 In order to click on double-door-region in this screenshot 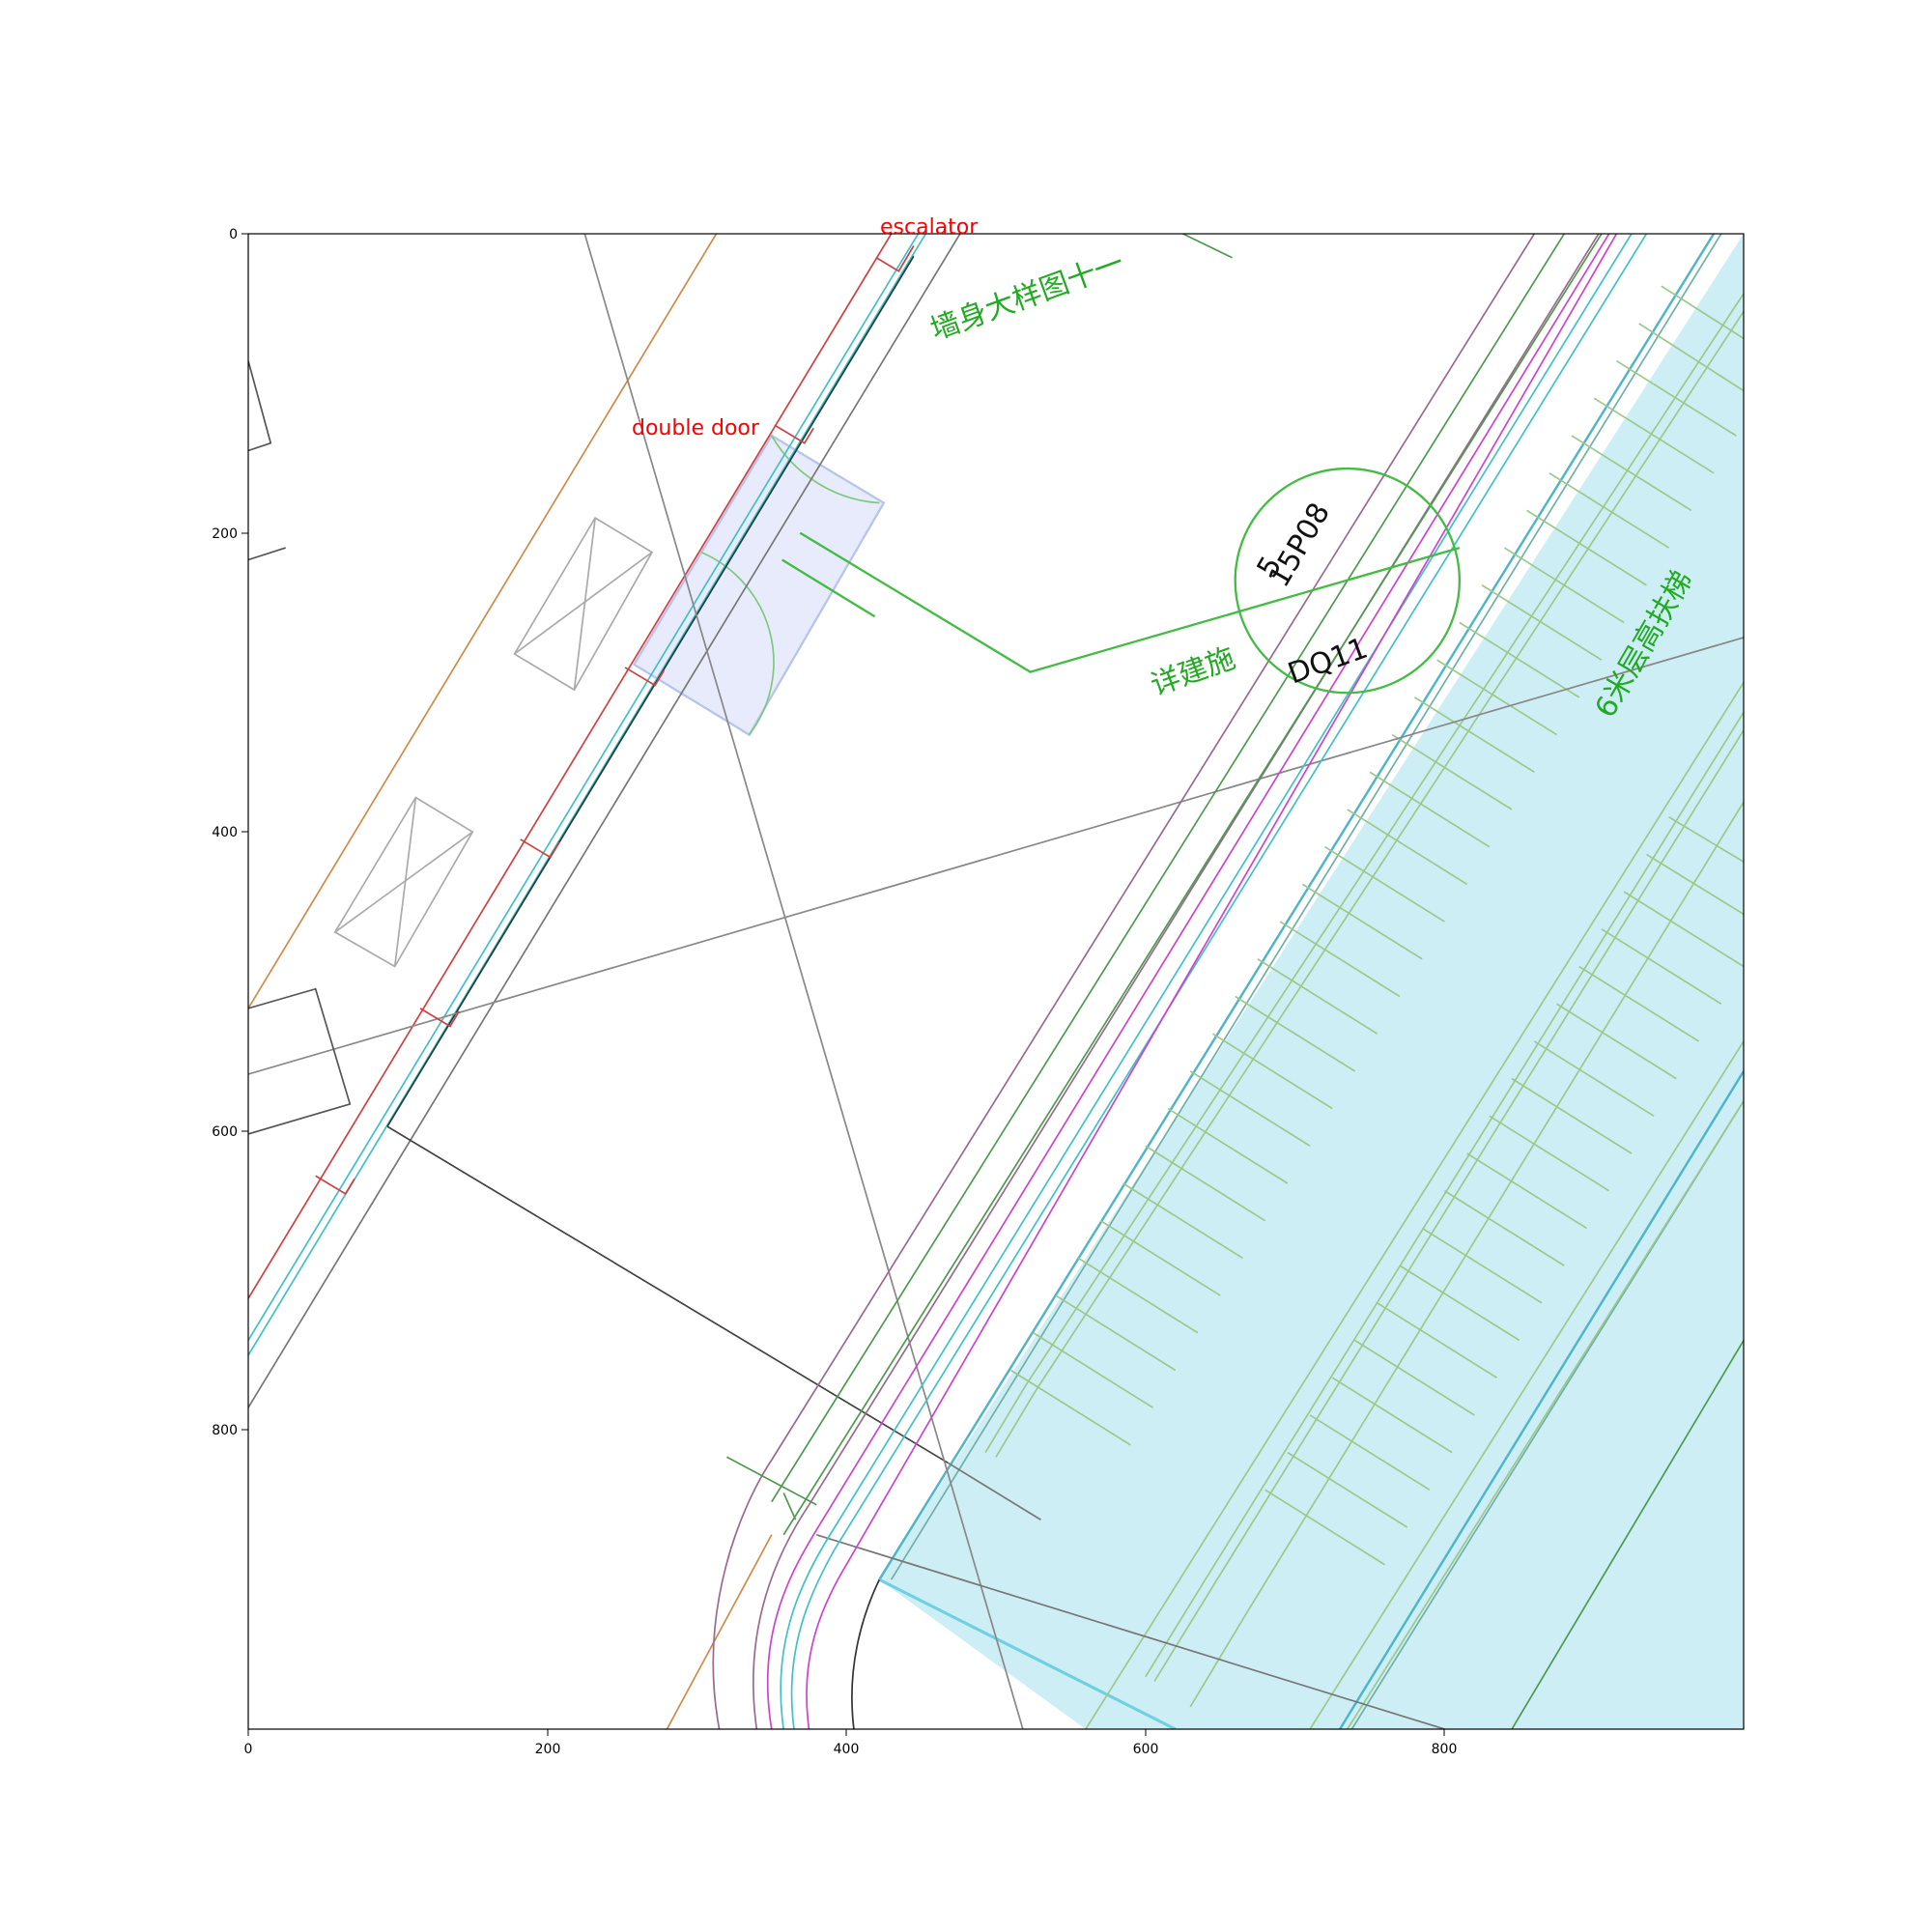, I will do `click(759, 585)`.